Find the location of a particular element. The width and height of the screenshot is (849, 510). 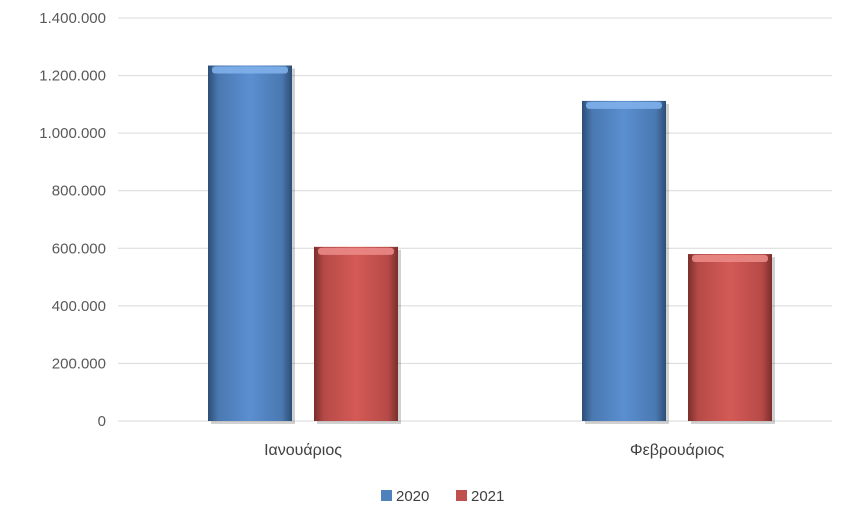

x-category-label: Ιανουάριος is located at coordinates (303, 450).